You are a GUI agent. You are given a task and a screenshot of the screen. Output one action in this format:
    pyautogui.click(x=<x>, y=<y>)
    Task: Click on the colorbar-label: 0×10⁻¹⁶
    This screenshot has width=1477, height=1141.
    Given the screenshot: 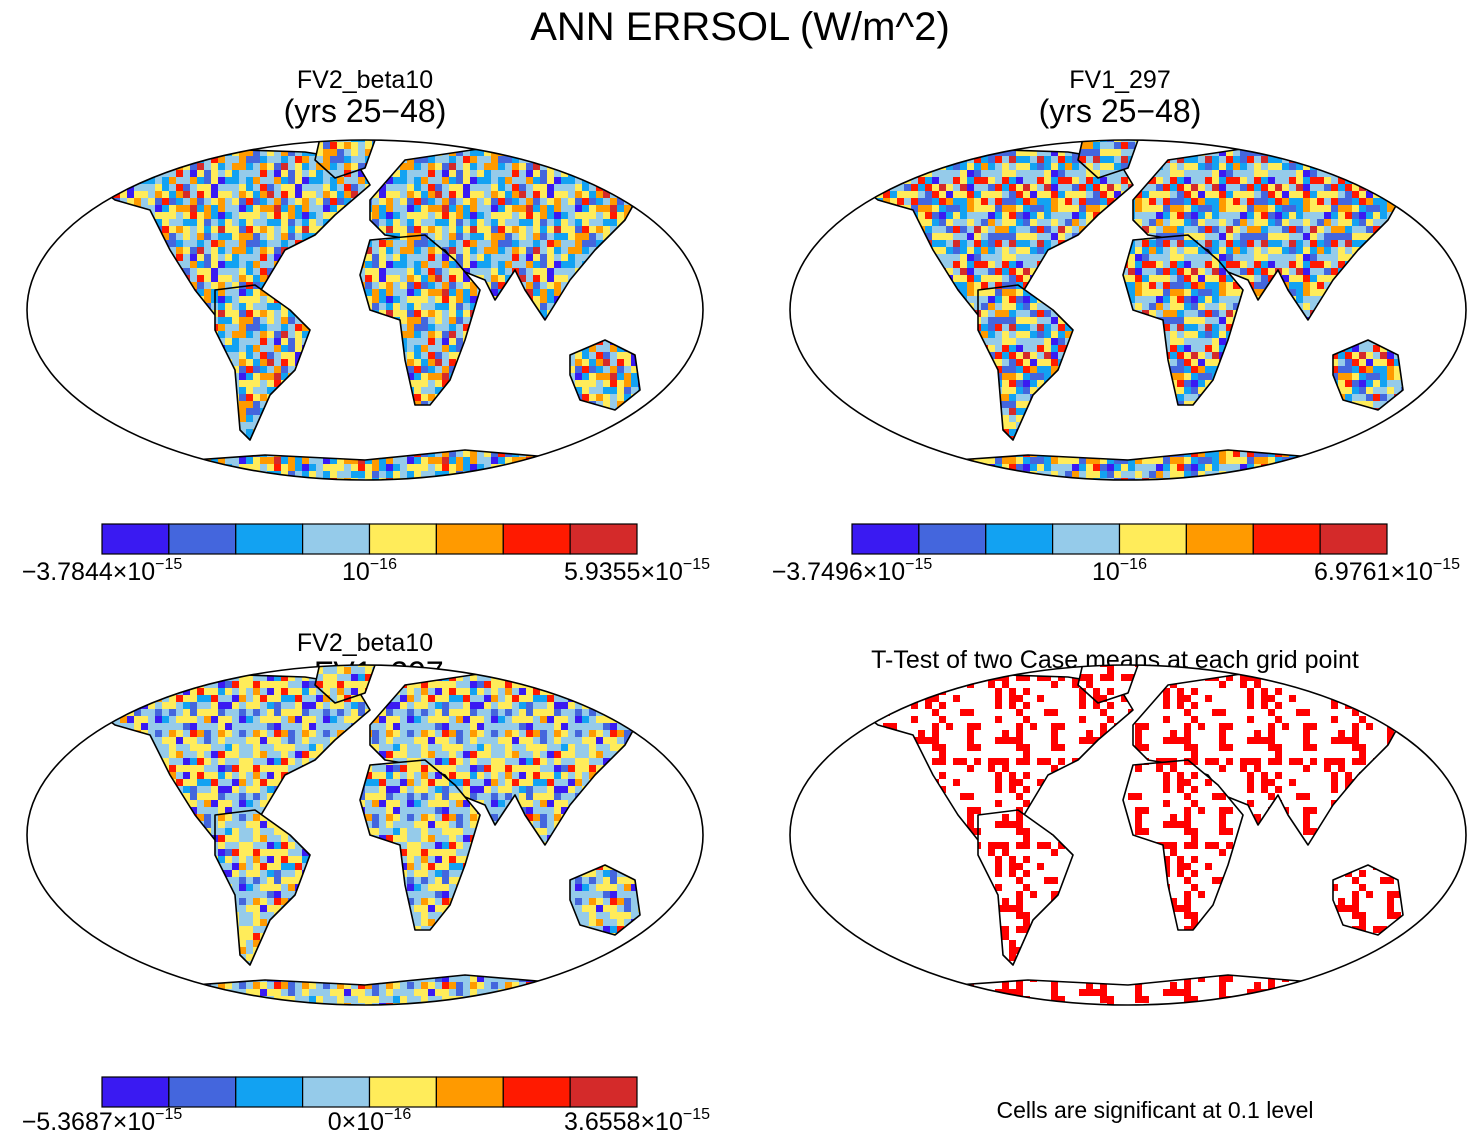 What is the action you would take?
    pyautogui.click(x=370, y=1121)
    